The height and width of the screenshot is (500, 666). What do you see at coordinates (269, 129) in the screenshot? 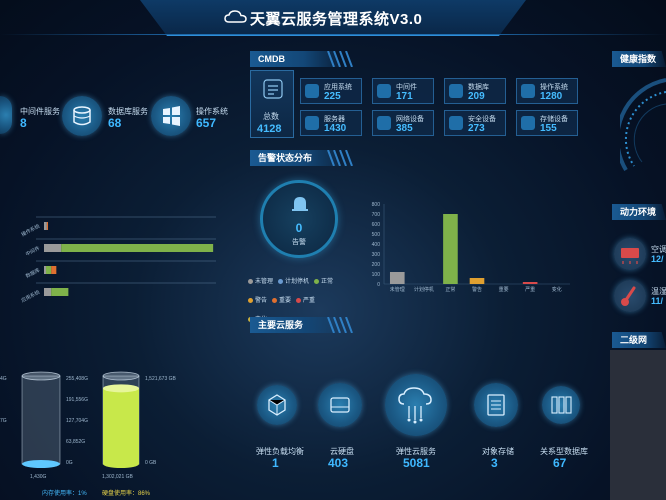
I see `cmdb-total-value: 4128` at bounding box center [269, 129].